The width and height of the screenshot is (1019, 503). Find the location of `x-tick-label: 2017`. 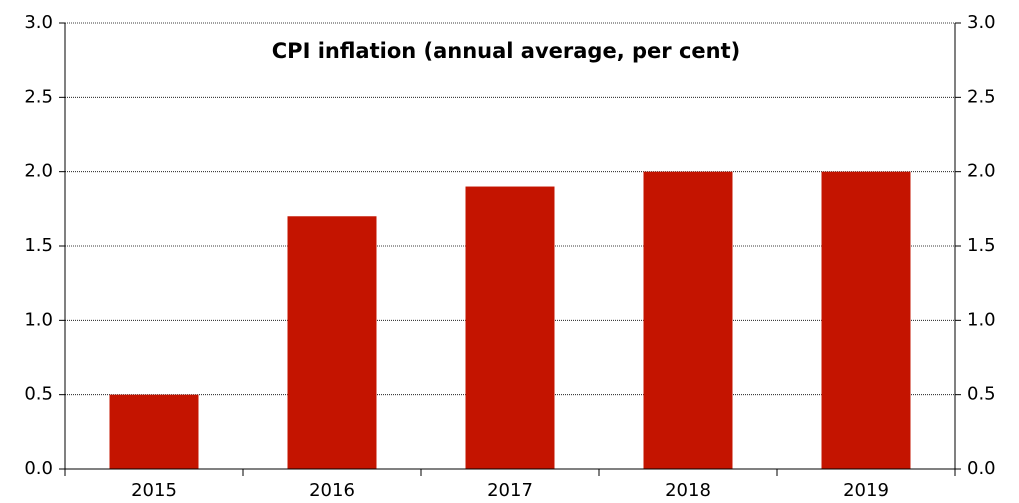

x-tick-label: 2017 is located at coordinates (510, 490).